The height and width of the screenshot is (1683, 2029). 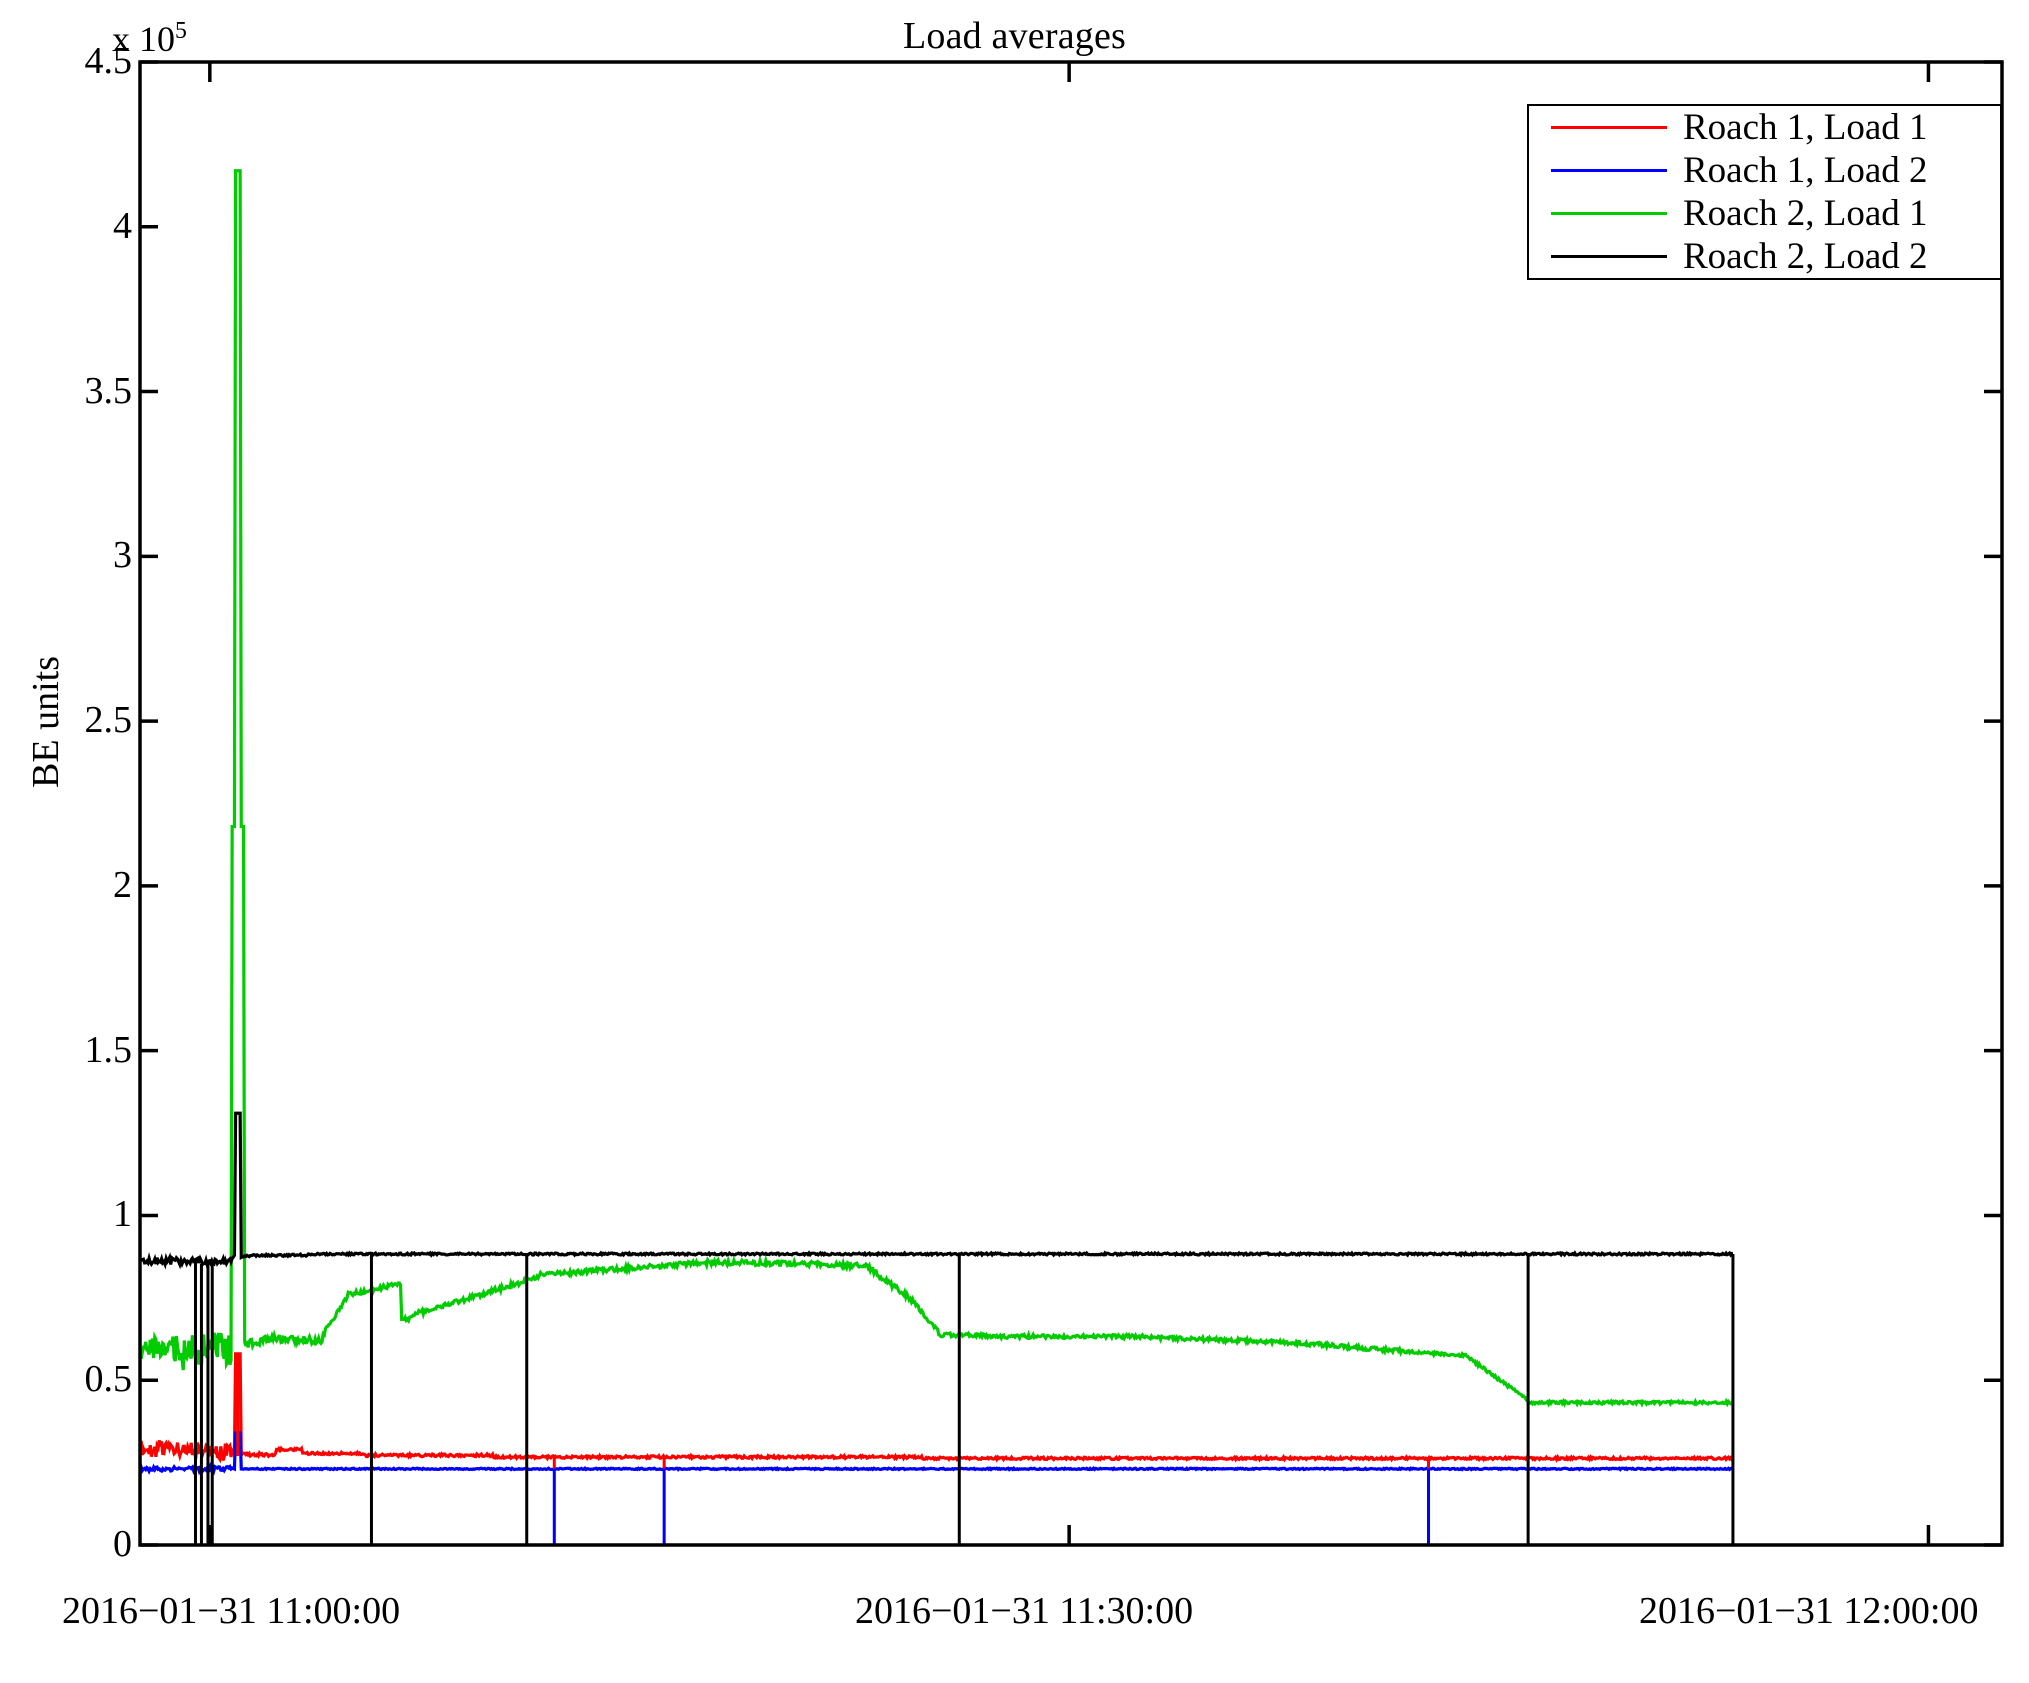 I want to click on legend-label: Roach 1, Load 2, so click(x=1805, y=170).